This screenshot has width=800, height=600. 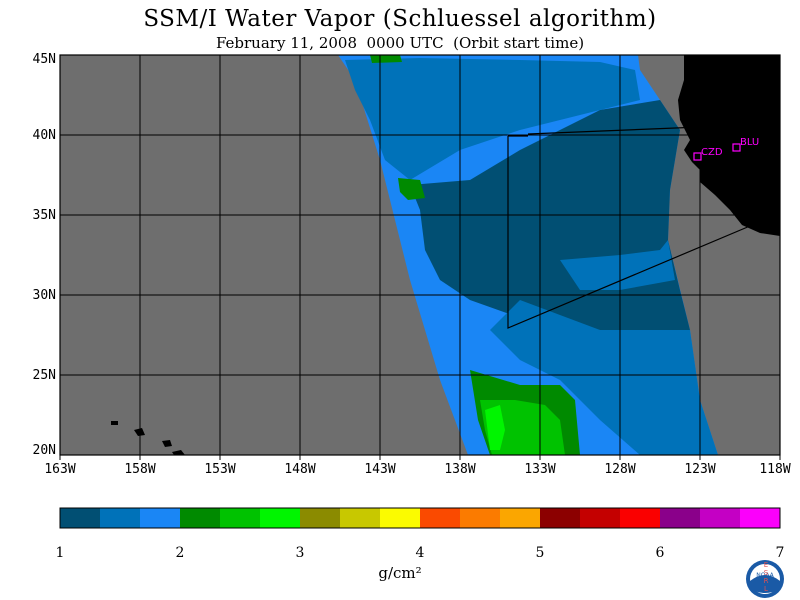 I want to click on lon-label-153w: 153W, so click(x=220, y=469).